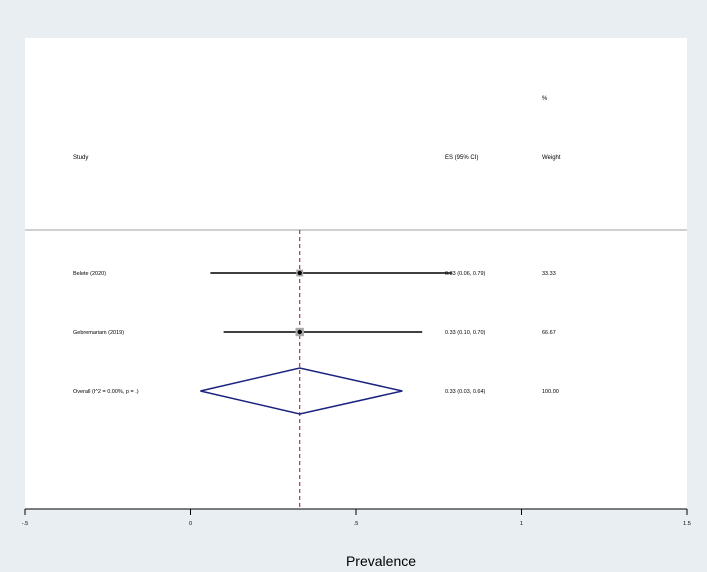 This screenshot has height=572, width=707. What do you see at coordinates (80, 158) in the screenshot?
I see `header-study: Study` at bounding box center [80, 158].